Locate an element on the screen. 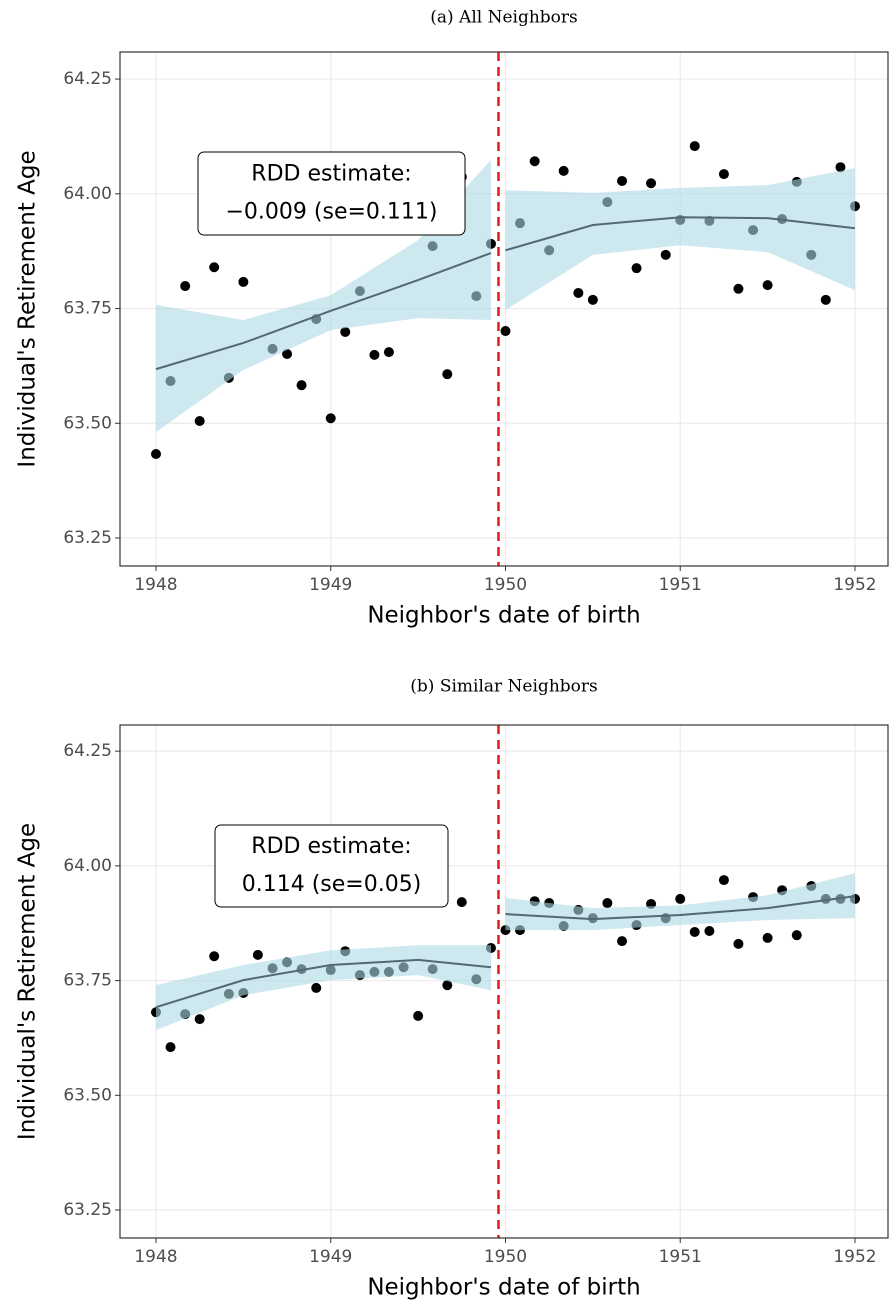 The height and width of the screenshot is (1304, 891). annotation-text: −0.009 (se=0.111) is located at coordinates (332, 212).